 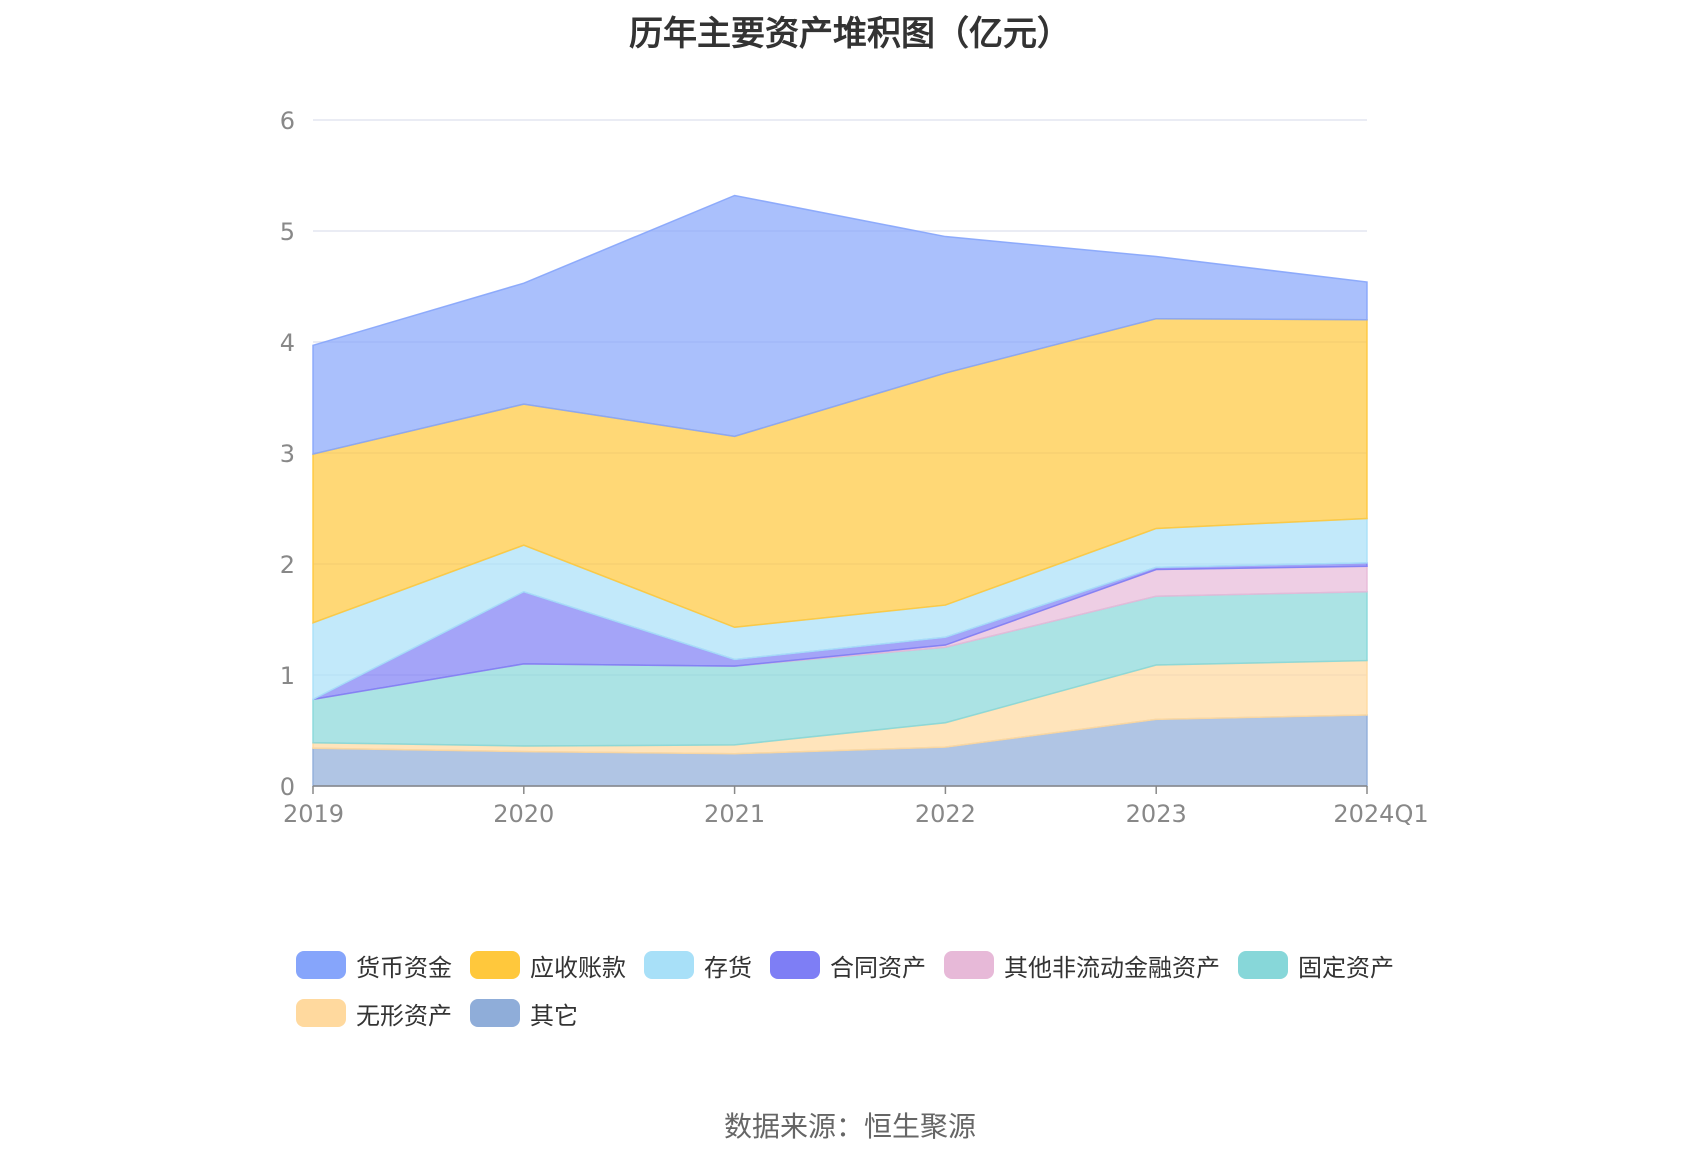 I want to click on y-tick-label: 5, so click(x=287, y=232).